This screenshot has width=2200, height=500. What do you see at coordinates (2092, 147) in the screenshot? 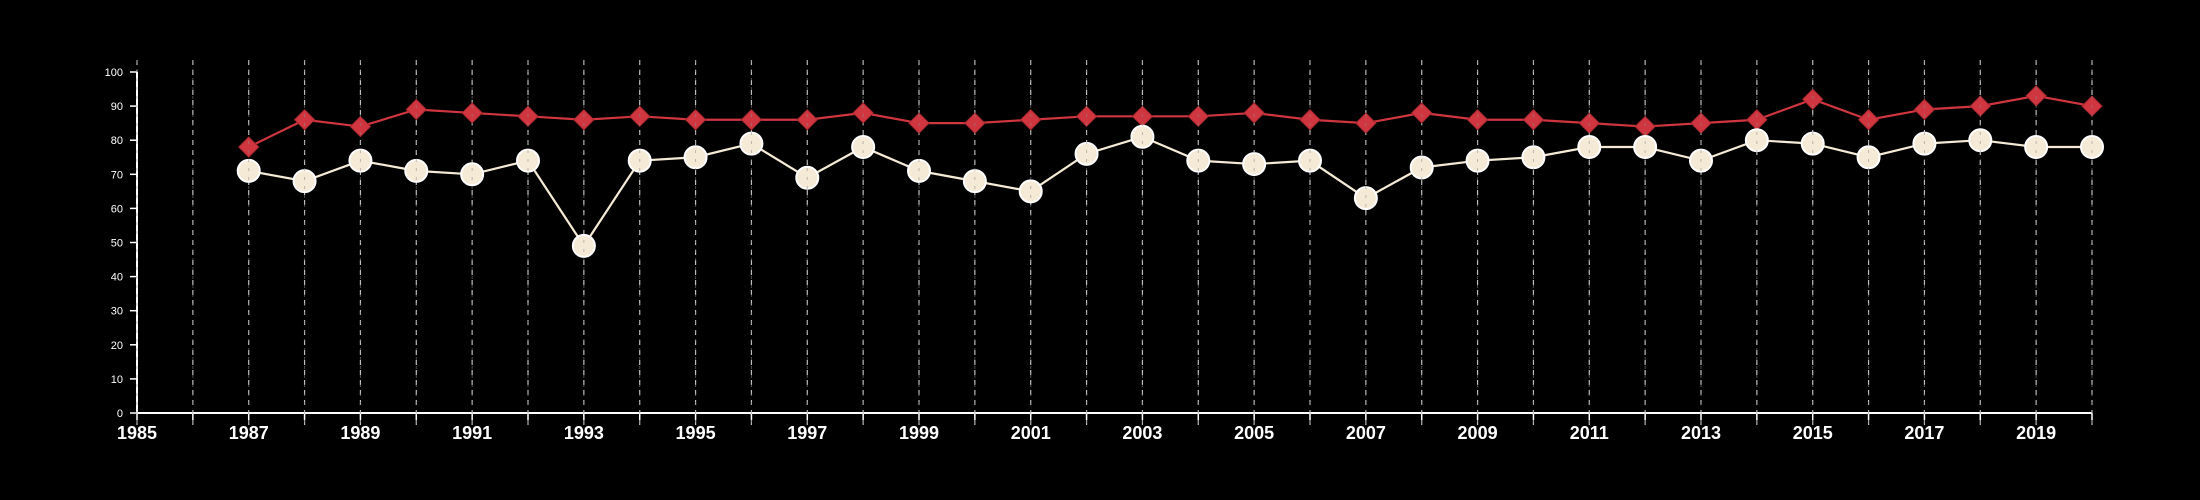
I see `series-1-point-2020` at bounding box center [2092, 147].